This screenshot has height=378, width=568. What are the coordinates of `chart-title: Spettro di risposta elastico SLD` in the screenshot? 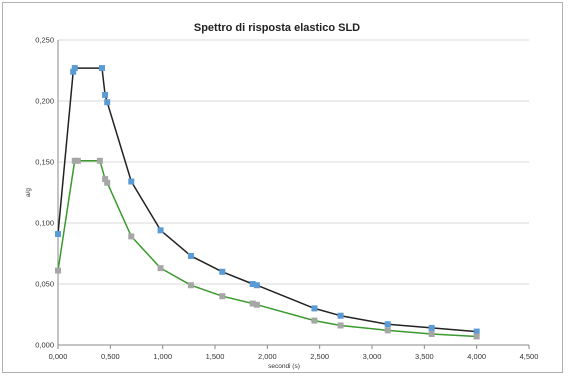 It's located at (277, 28).